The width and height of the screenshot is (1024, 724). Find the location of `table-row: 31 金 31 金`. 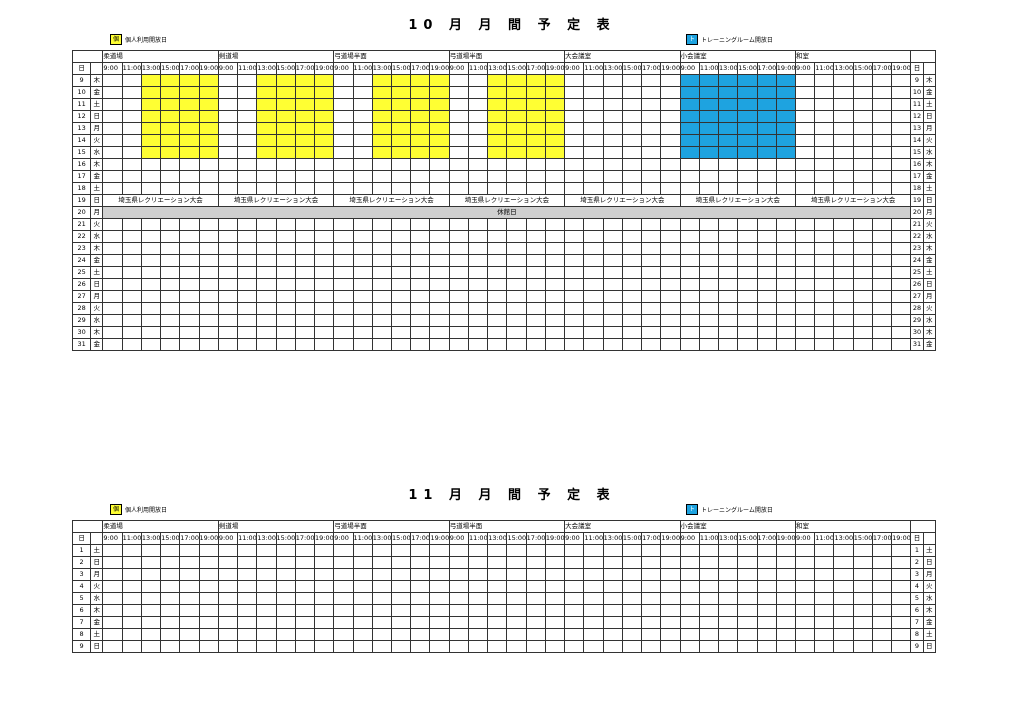

table-row: 31 金 31 金 is located at coordinates (504, 344).